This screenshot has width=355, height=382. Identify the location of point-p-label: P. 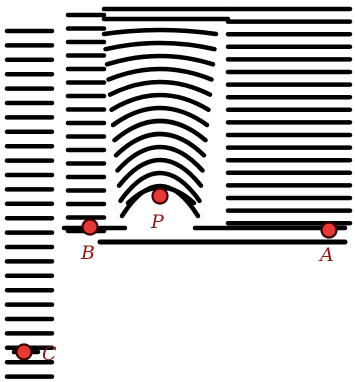
(157, 222).